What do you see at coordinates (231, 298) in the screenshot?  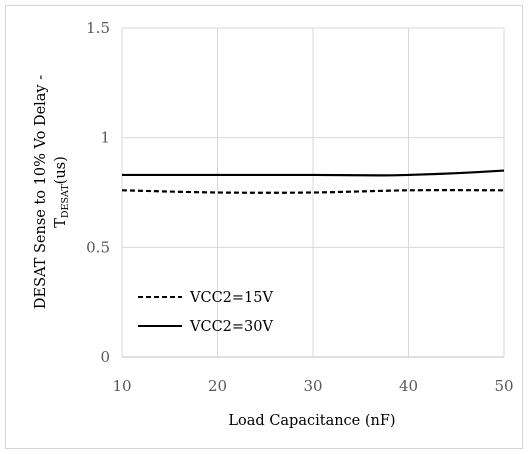 I see `legend-label-vcc2-15v: VCC2=15V` at bounding box center [231, 298].